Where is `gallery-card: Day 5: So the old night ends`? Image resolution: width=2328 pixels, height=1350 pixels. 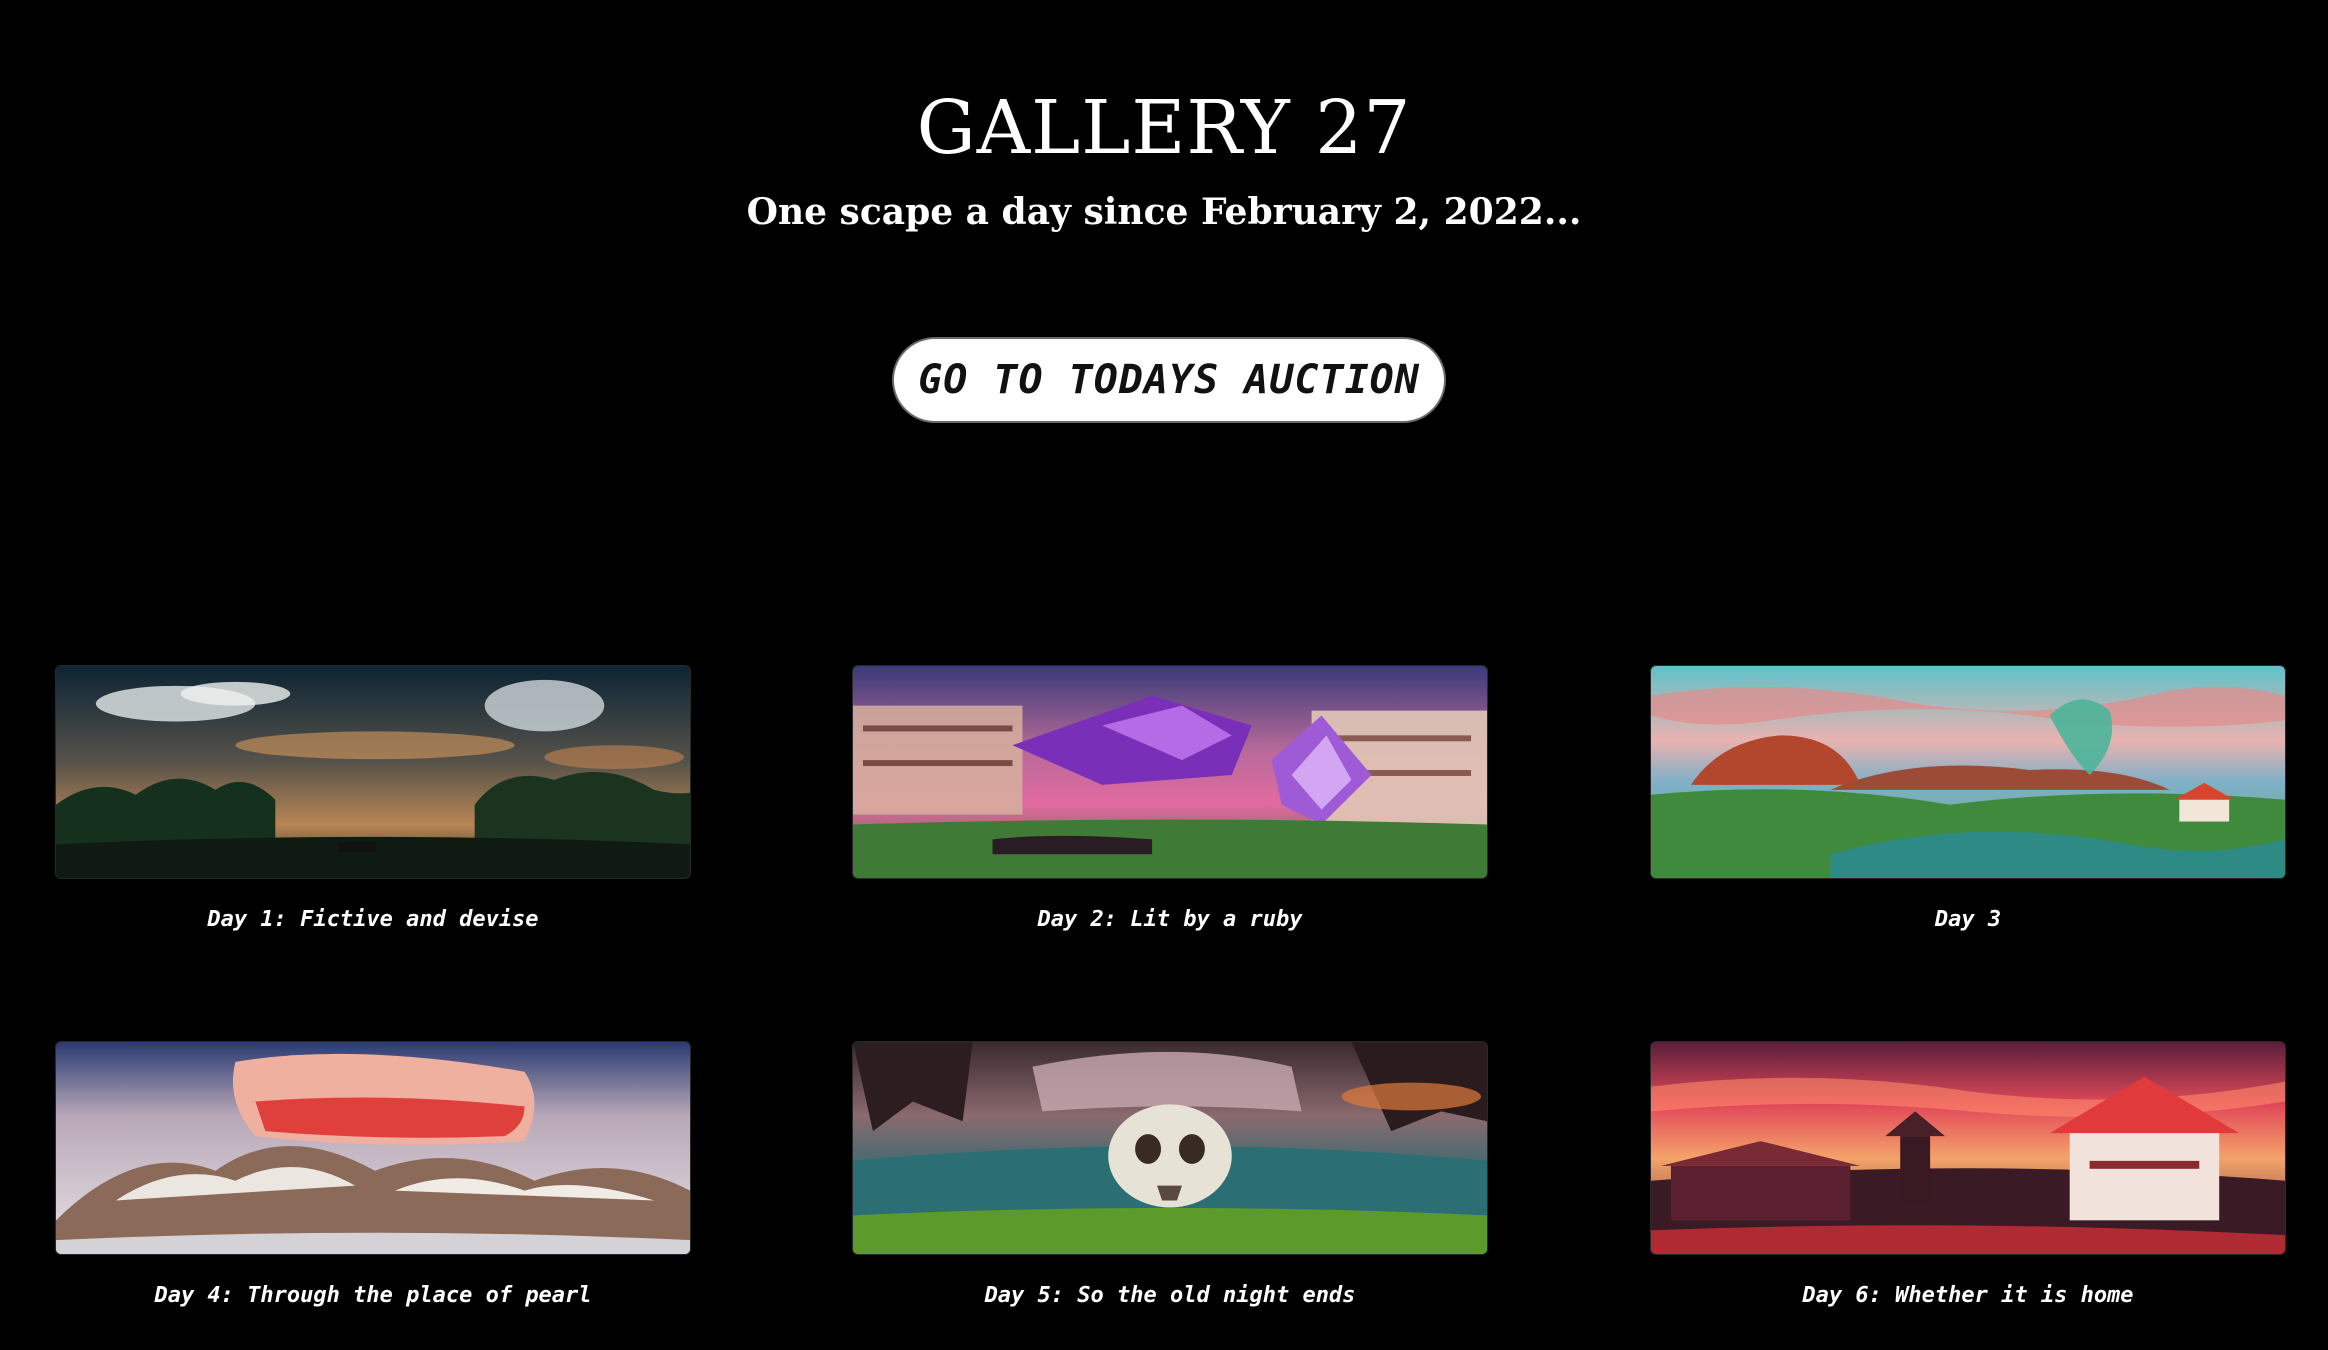 gallery-card: Day 5: So the old night ends is located at coordinates (1170, 1176).